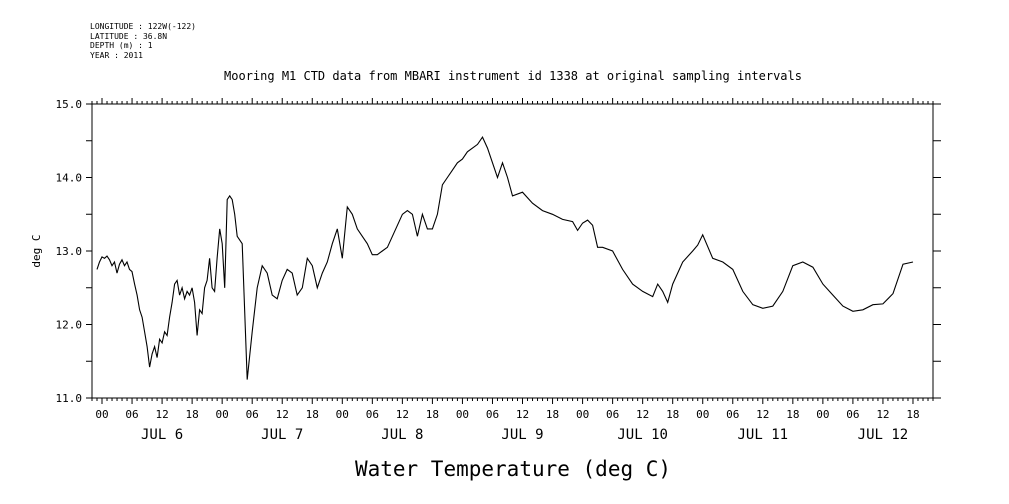 Image resolution: width=1009 pixels, height=504 pixels. I want to click on latitude-line: LATITUDE : 36.8N, so click(129, 36).